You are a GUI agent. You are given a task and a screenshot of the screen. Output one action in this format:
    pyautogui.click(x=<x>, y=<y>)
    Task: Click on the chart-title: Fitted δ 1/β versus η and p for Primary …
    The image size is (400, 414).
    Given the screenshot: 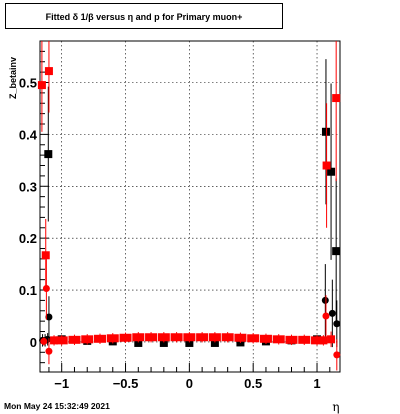 What is the action you would take?
    pyautogui.click(x=144, y=17)
    